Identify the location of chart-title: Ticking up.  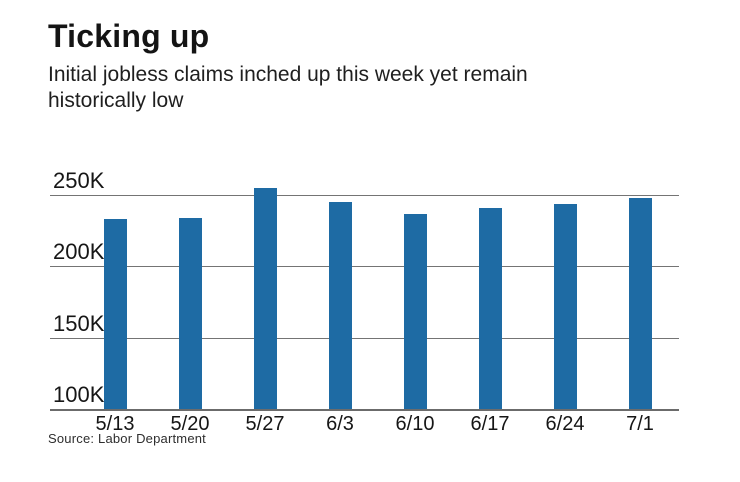
(129, 36).